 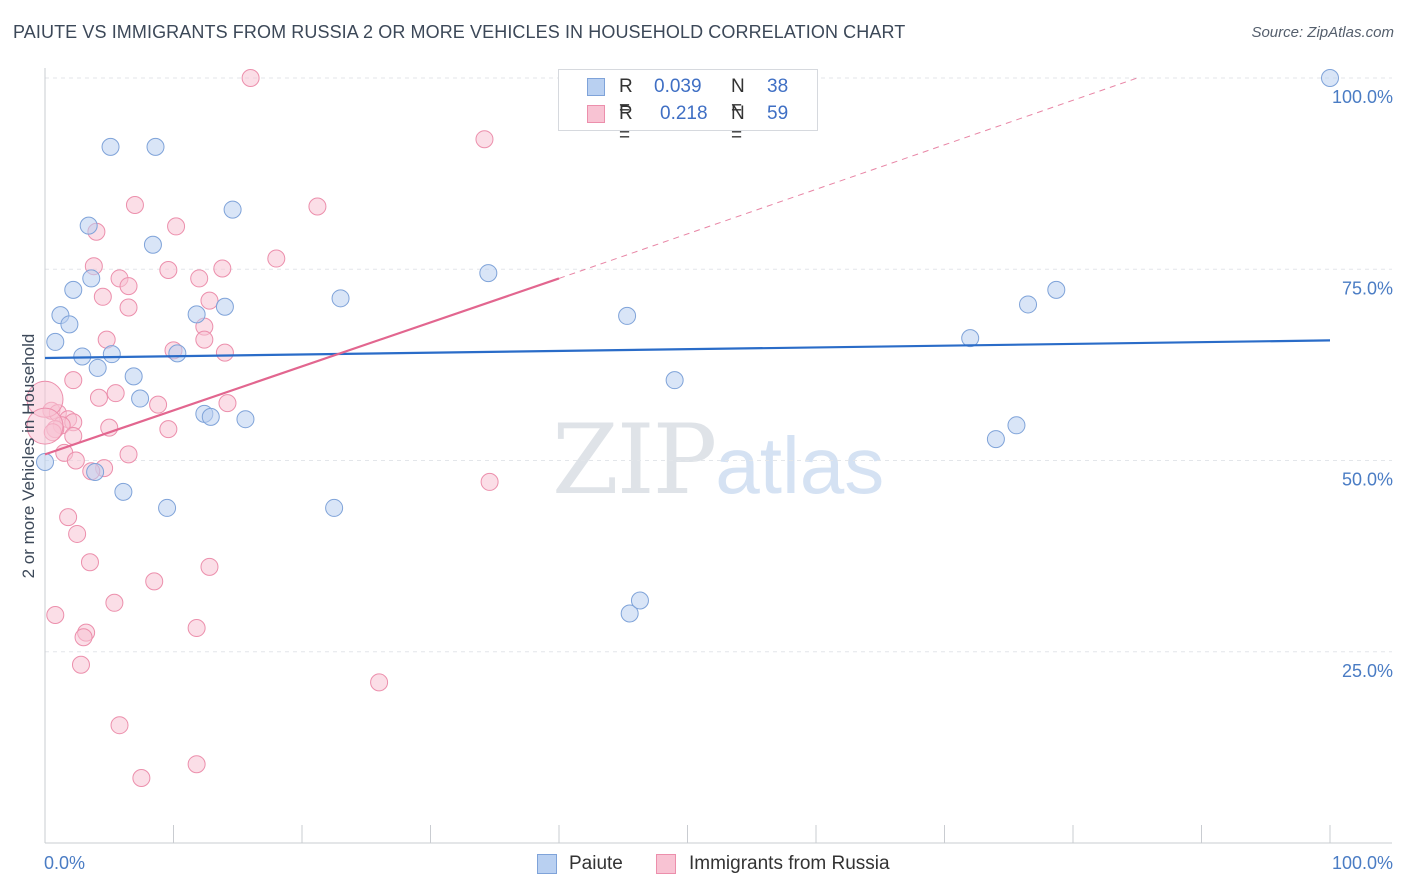 I want to click on watermark-atlas: atlas, so click(x=800, y=465).